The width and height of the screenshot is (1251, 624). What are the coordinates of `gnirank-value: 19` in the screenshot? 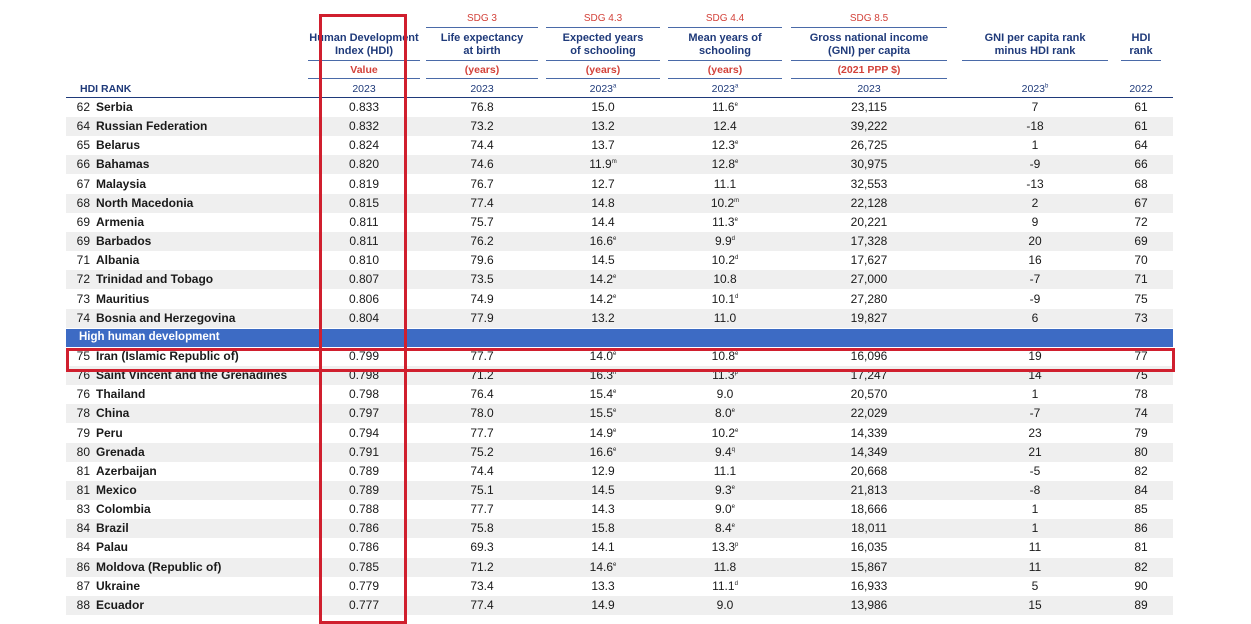 It's located at (1035, 355).